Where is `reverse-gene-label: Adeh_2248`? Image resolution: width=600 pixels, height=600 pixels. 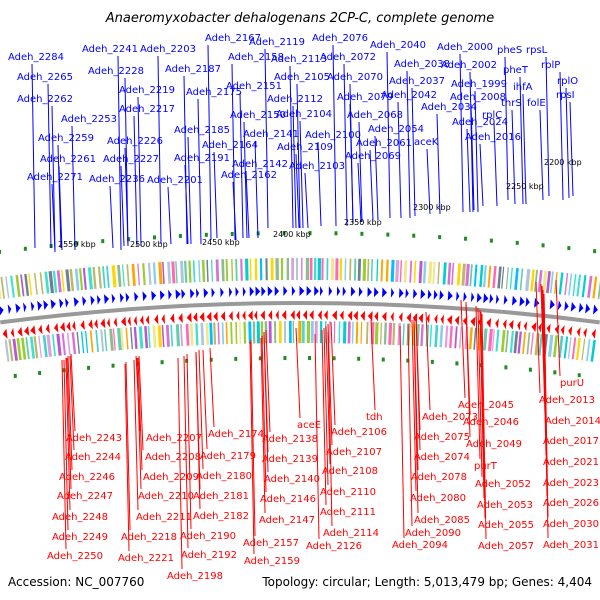
reverse-gene-label: Adeh_2248 is located at coordinates (80, 517).